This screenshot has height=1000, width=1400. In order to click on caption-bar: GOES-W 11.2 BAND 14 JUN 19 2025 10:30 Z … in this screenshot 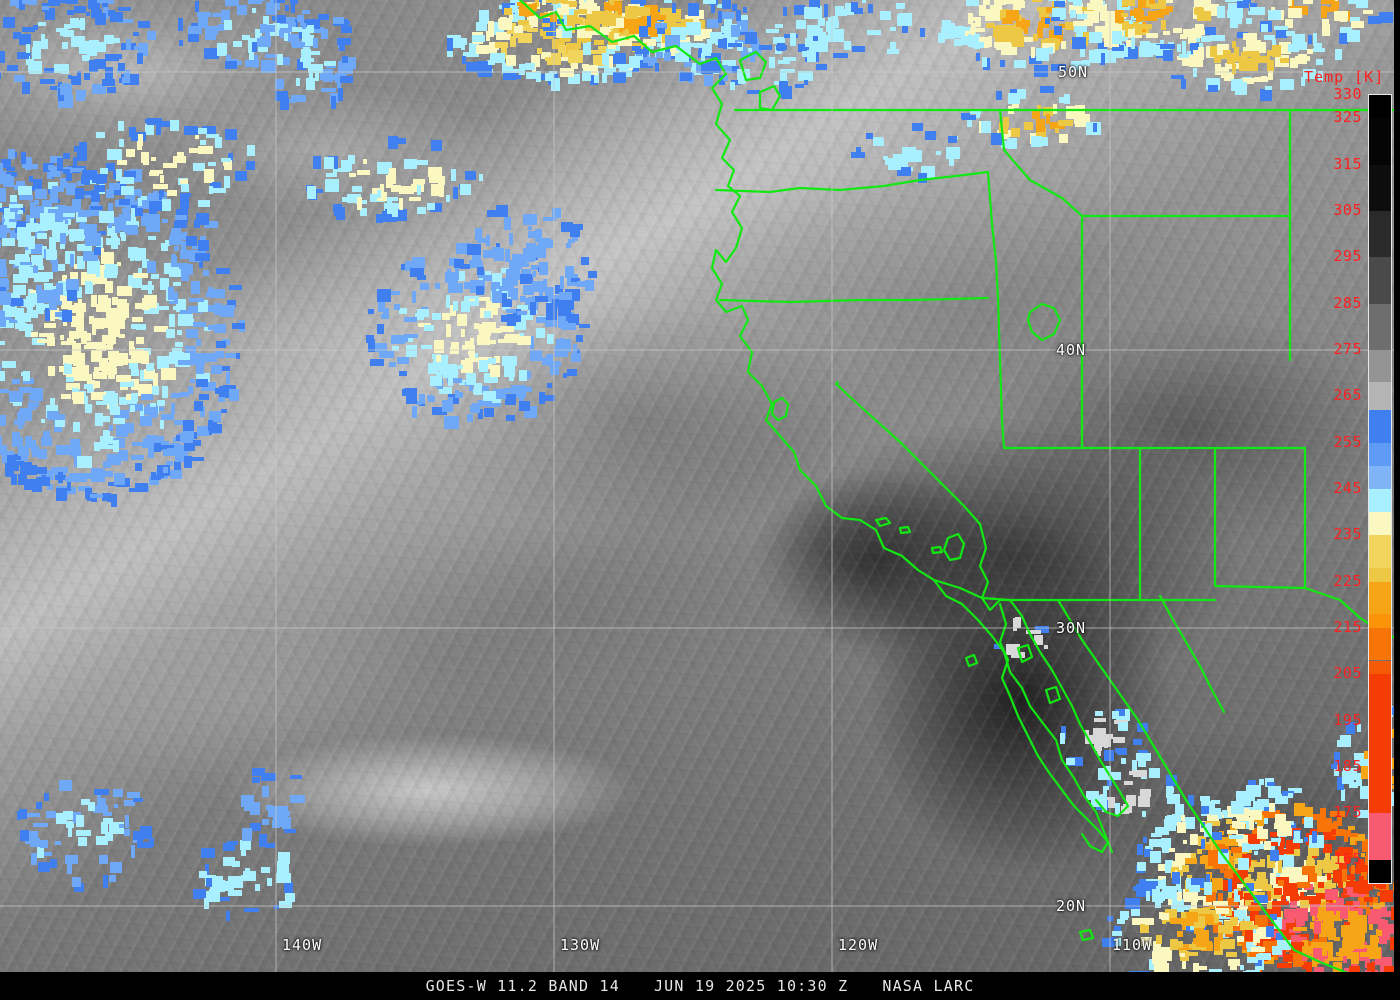, I will do `click(700, 986)`.